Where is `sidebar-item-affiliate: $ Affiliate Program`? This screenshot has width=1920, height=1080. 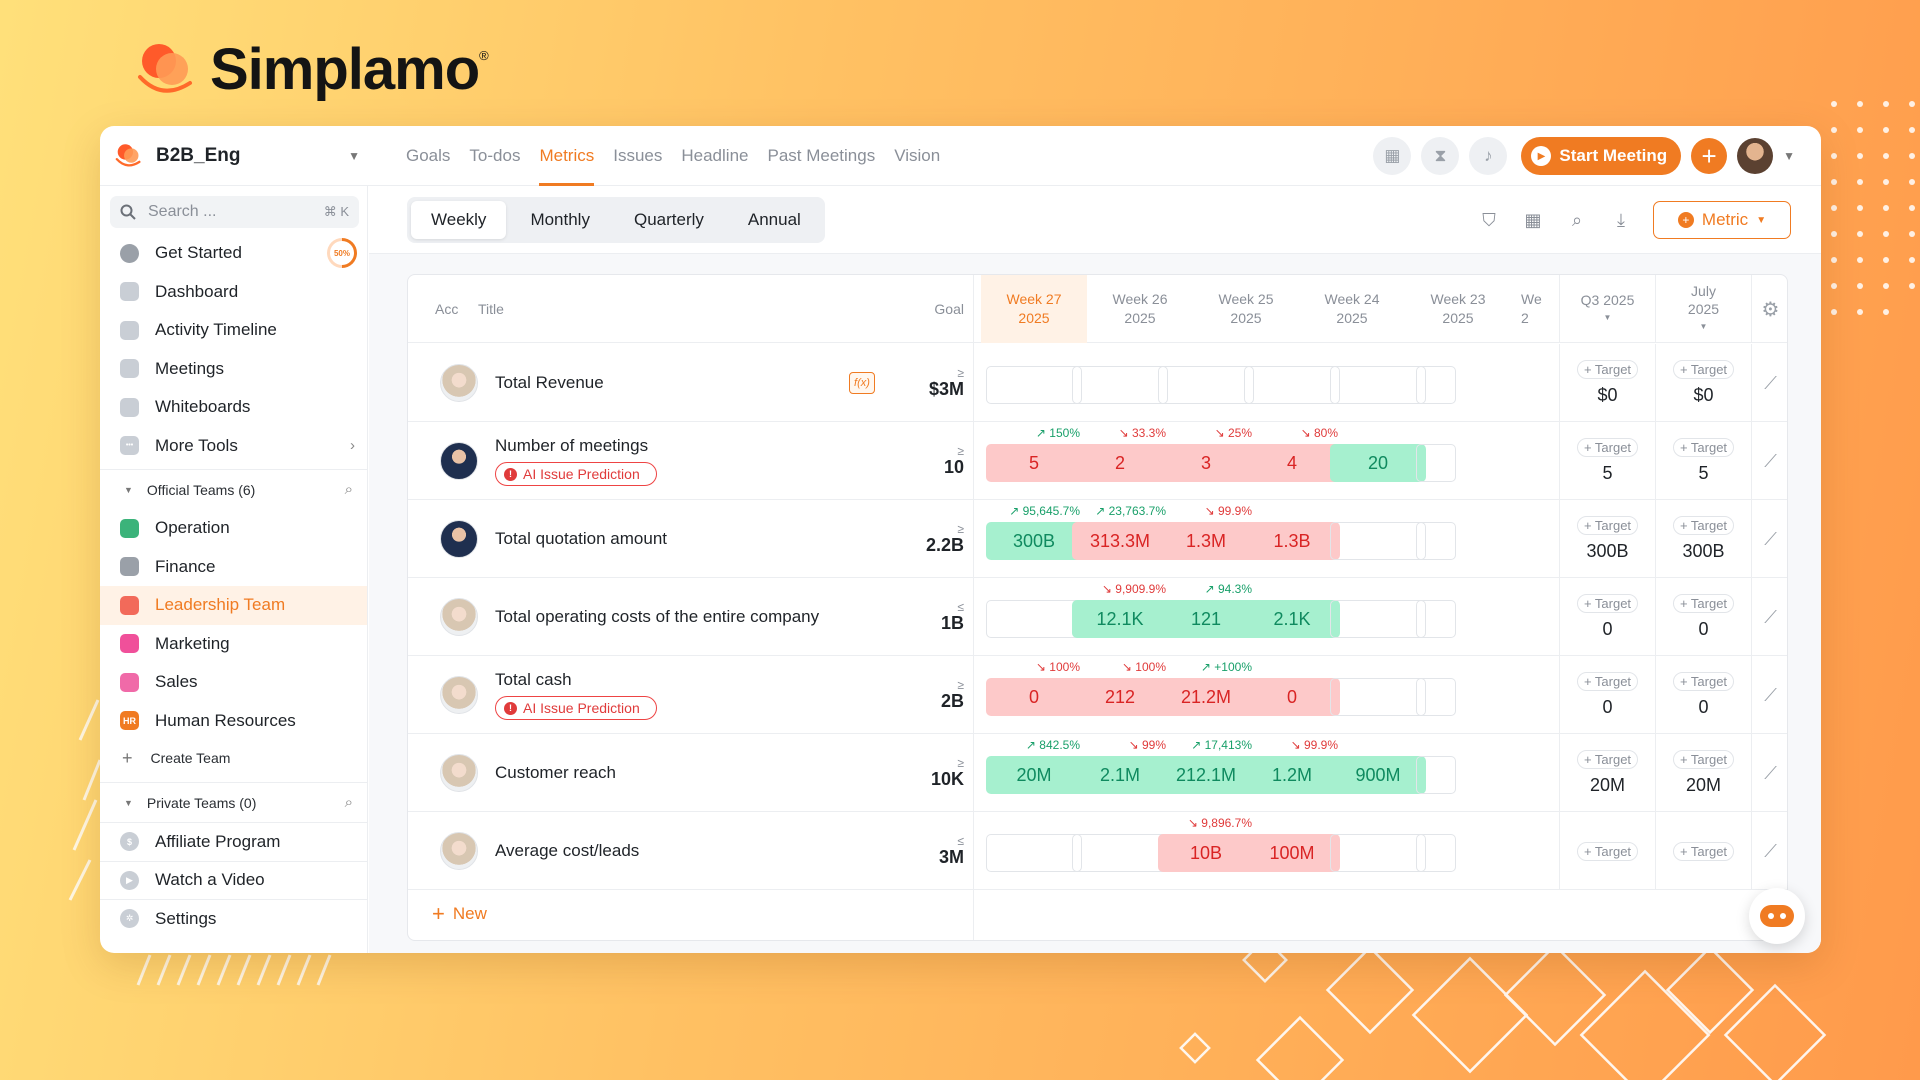 sidebar-item-affiliate: $ Affiliate Program is located at coordinates (233, 841).